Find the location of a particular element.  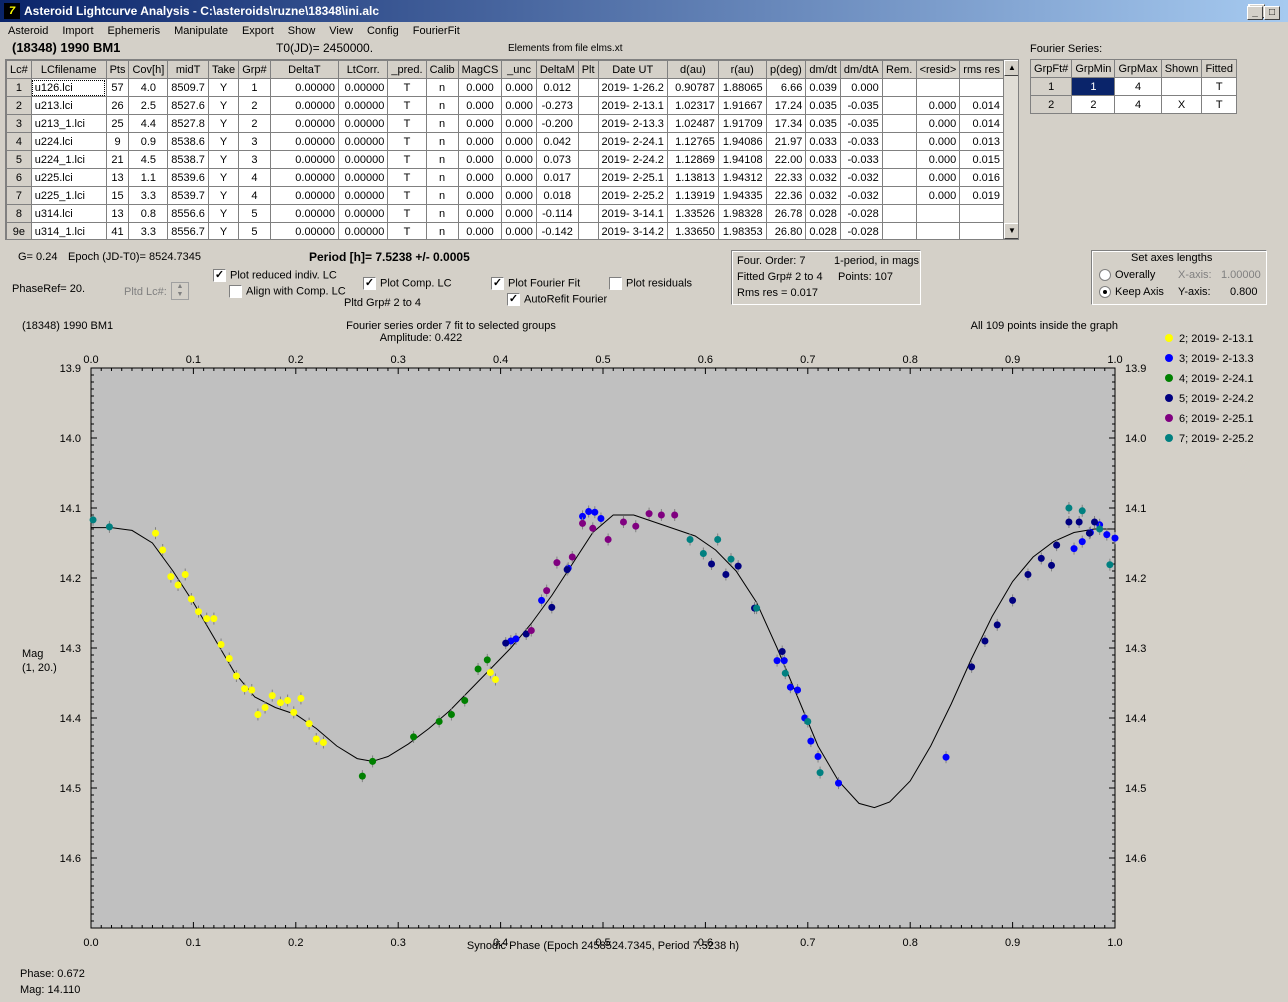

checkbox-unchecked-icon is located at coordinates (235, 291).